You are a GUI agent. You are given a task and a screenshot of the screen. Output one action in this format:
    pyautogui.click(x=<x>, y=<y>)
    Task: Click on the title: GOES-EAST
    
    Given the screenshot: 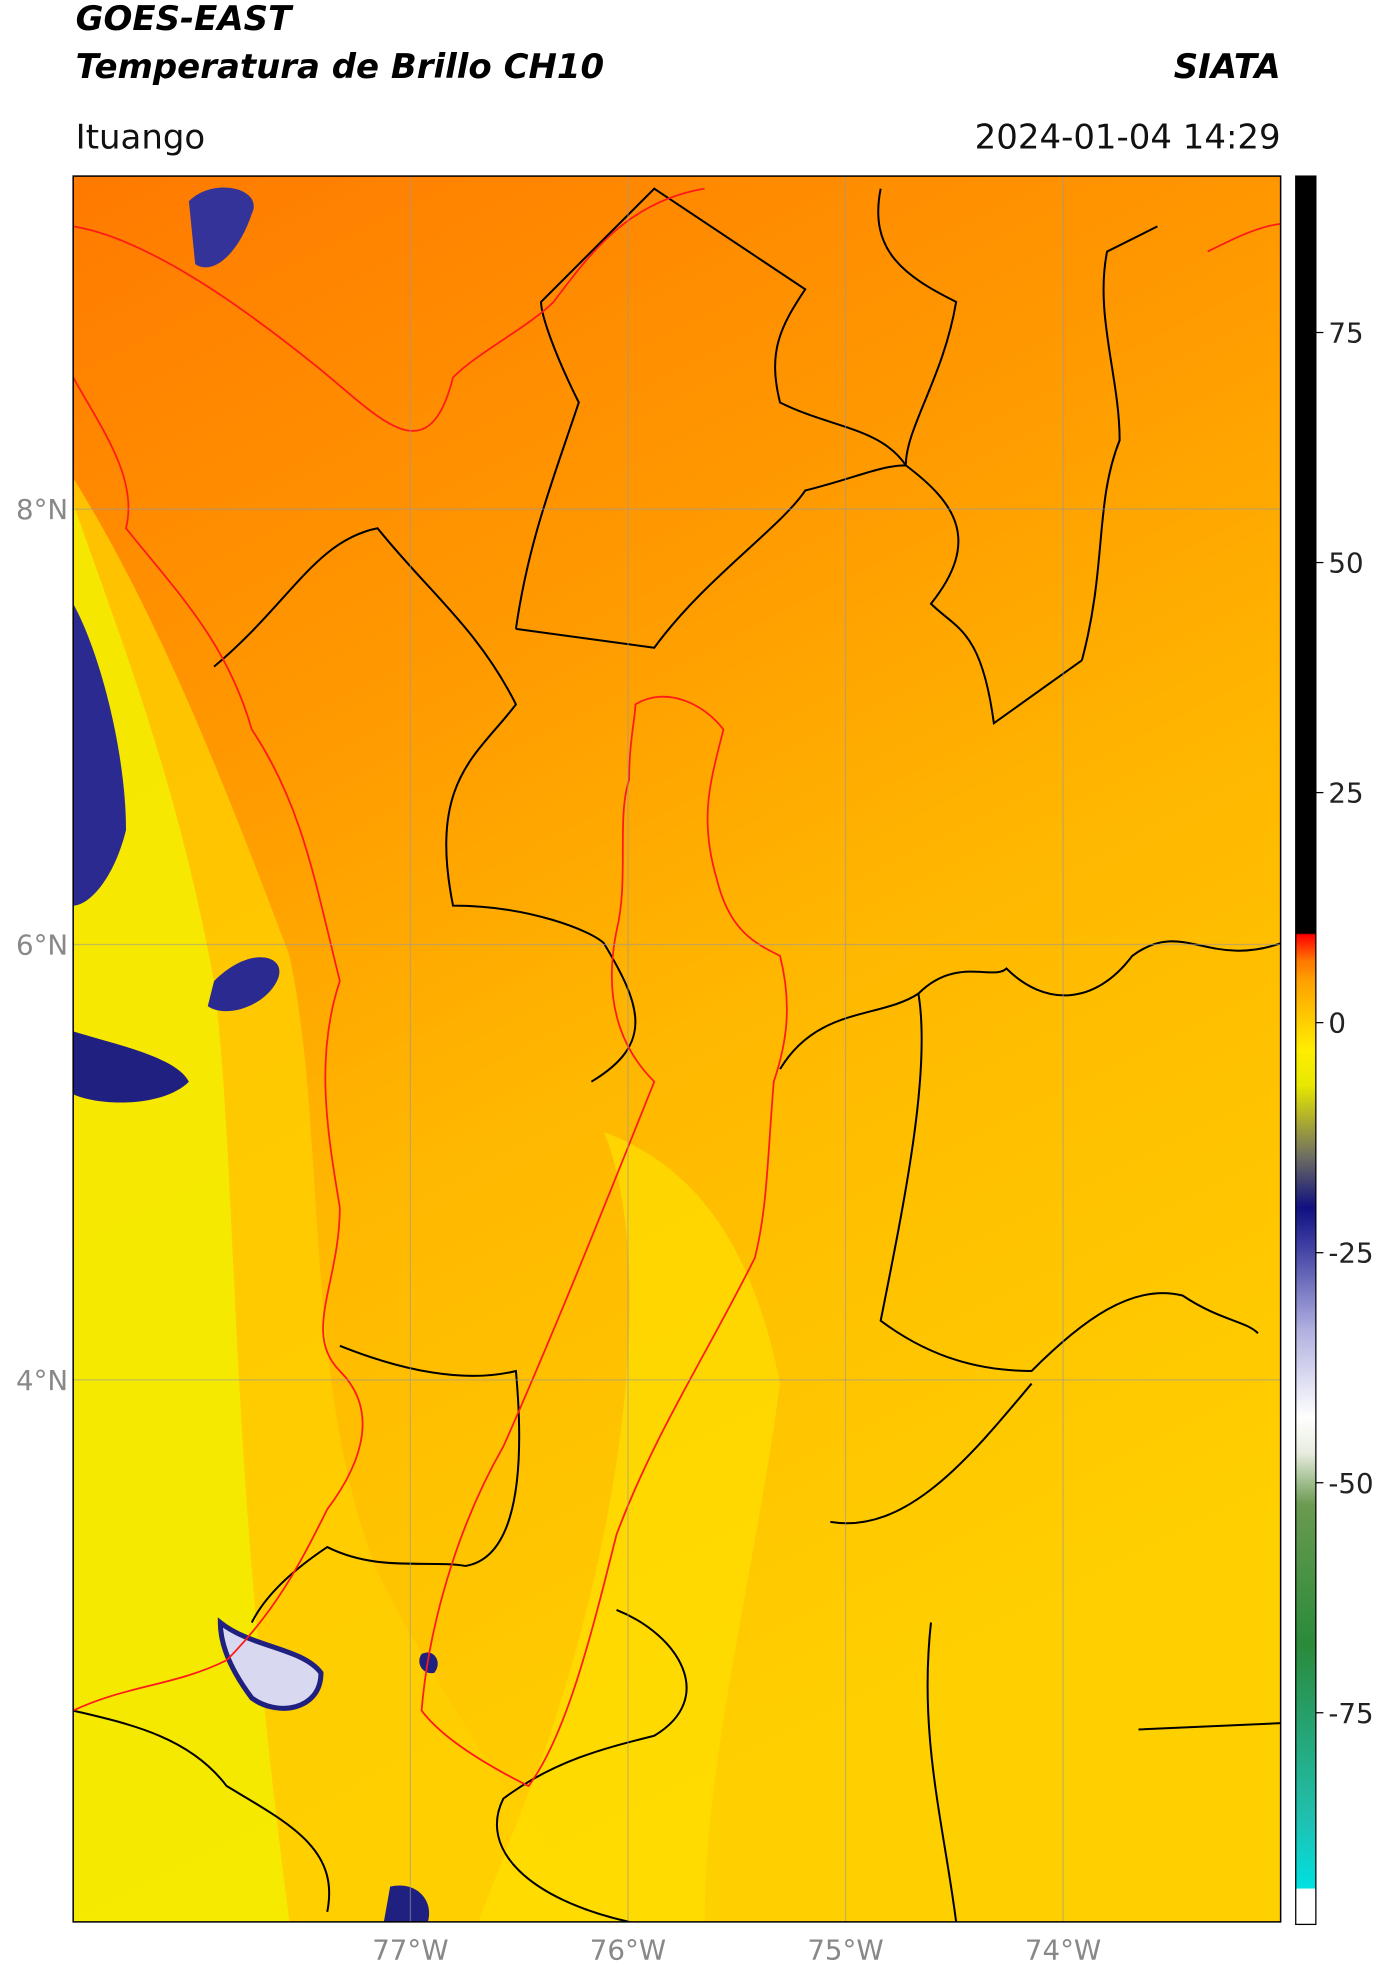 What is the action you would take?
    pyautogui.click(x=185, y=19)
    